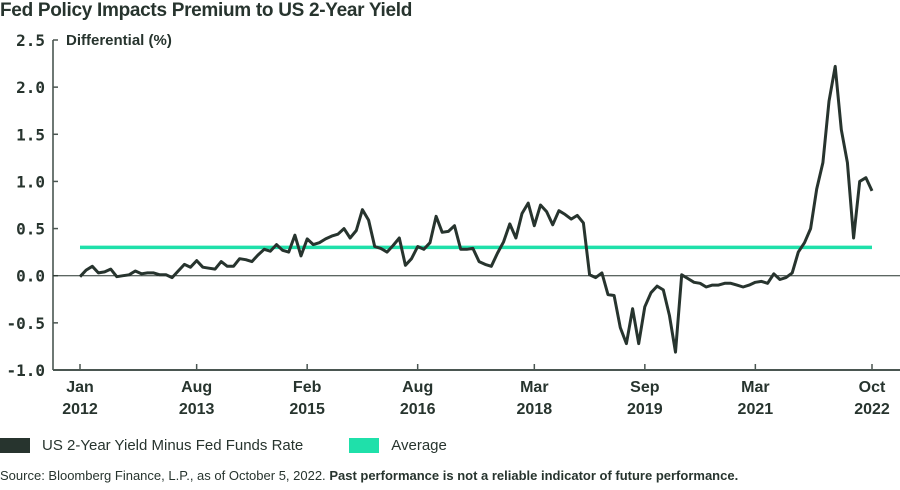 The image size is (900, 490). I want to click on x-tick-label-month: Jan, so click(80, 387).